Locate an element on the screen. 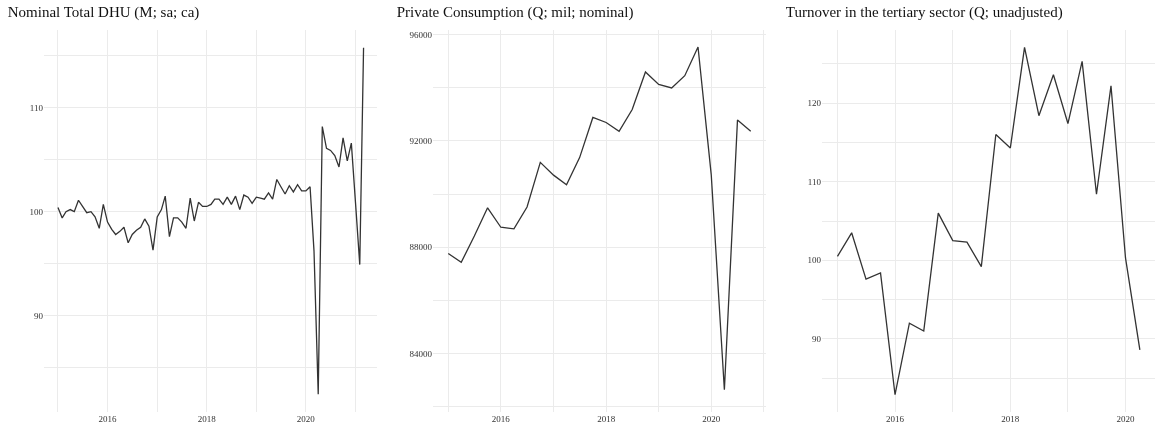 The image size is (1168, 434). chart-title: Private Consumption (Q; mil; nominal) is located at coordinates (515, 13).